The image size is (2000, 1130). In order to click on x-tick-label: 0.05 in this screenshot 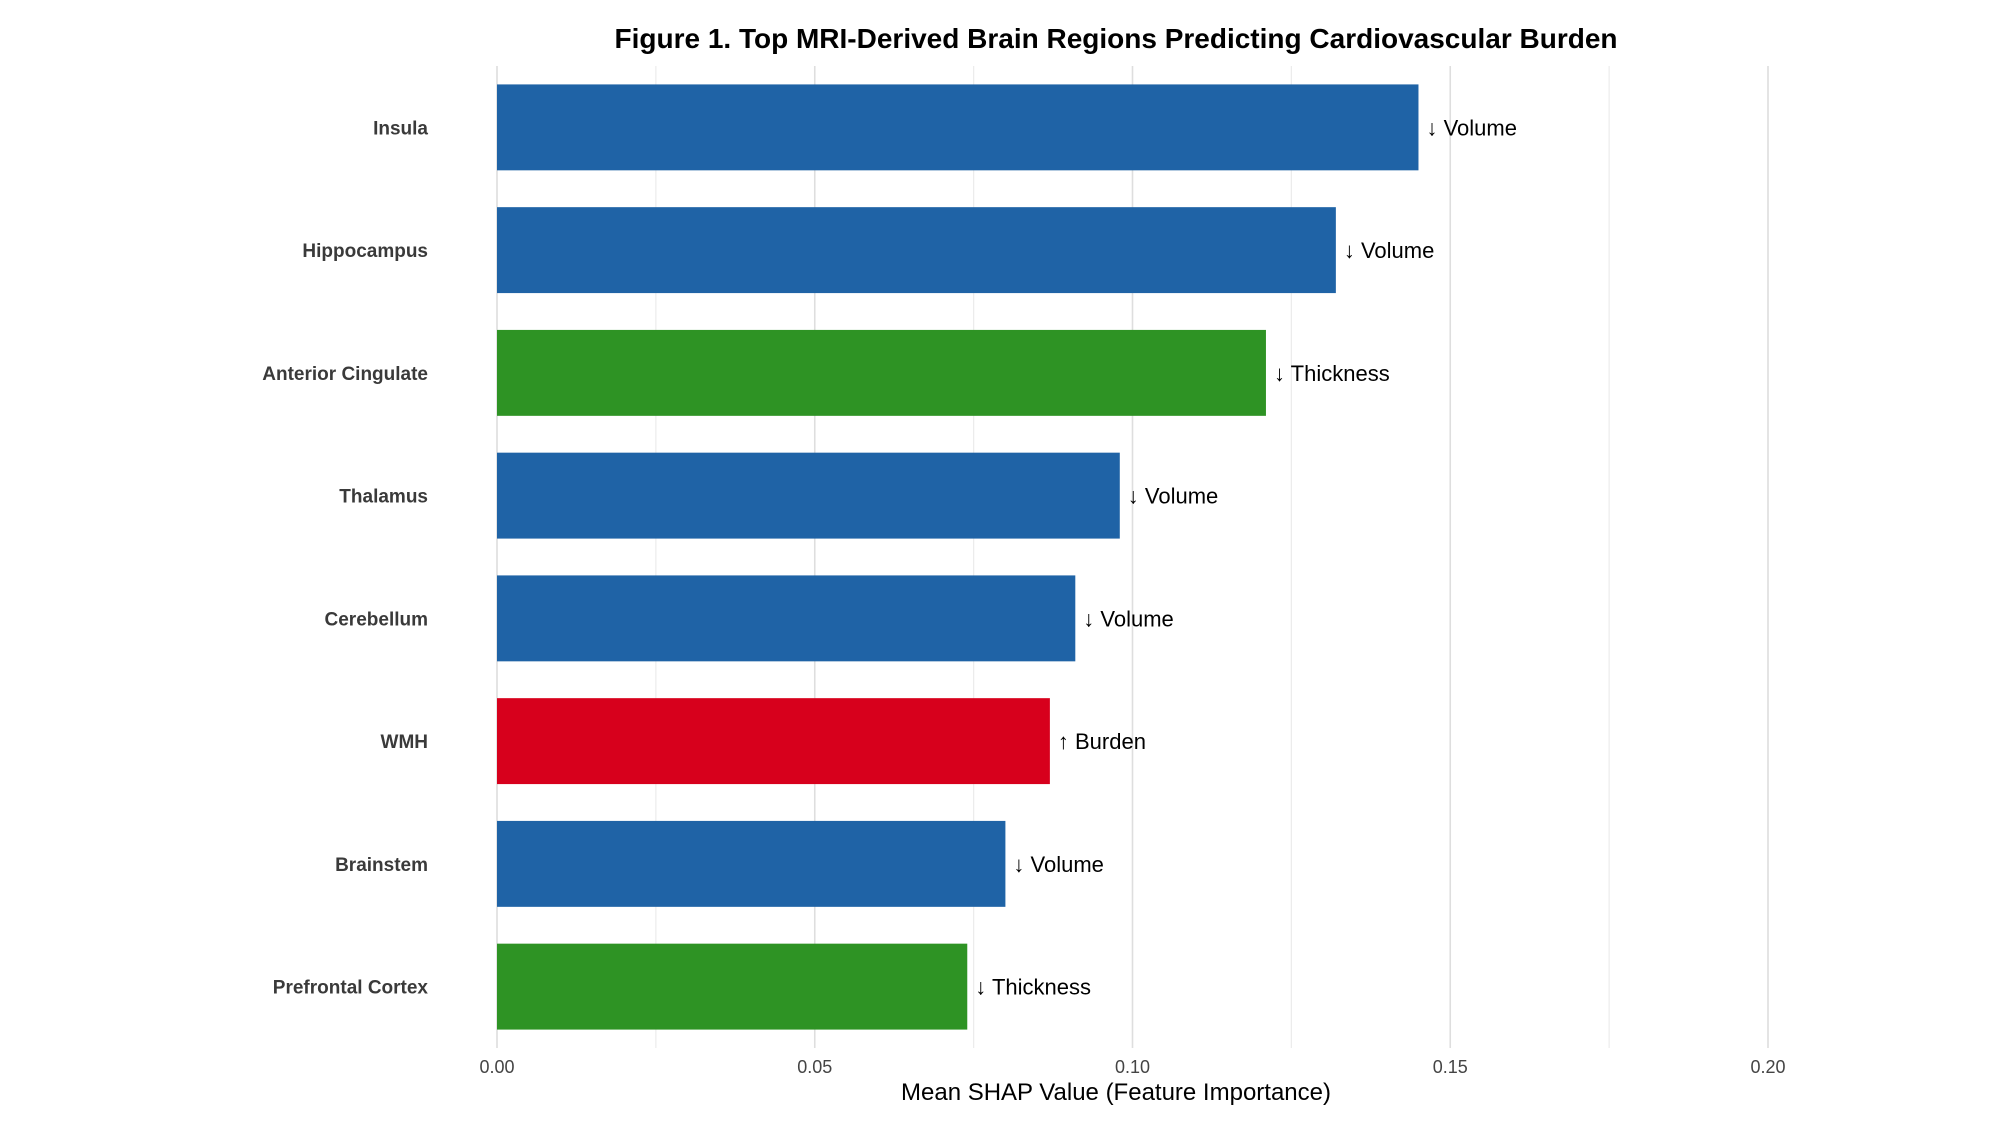, I will do `click(814, 1067)`.